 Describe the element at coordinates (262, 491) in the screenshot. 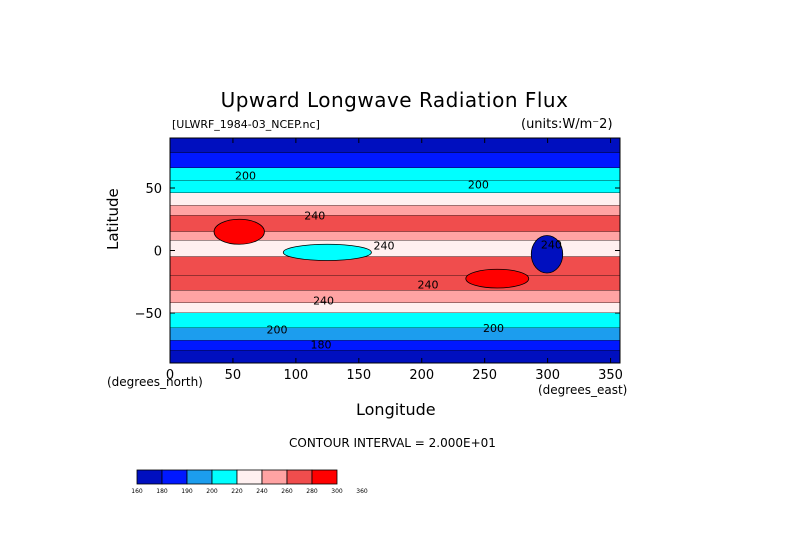

I see `colorbar-label: 240` at that location.